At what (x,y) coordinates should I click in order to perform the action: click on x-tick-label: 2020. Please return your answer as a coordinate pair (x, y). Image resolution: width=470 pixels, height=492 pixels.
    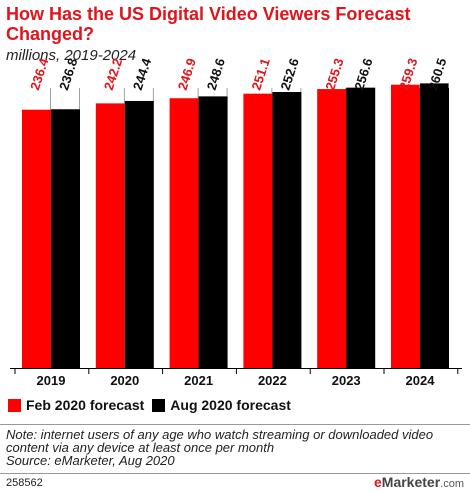
    Looking at the image, I should click on (124, 380).